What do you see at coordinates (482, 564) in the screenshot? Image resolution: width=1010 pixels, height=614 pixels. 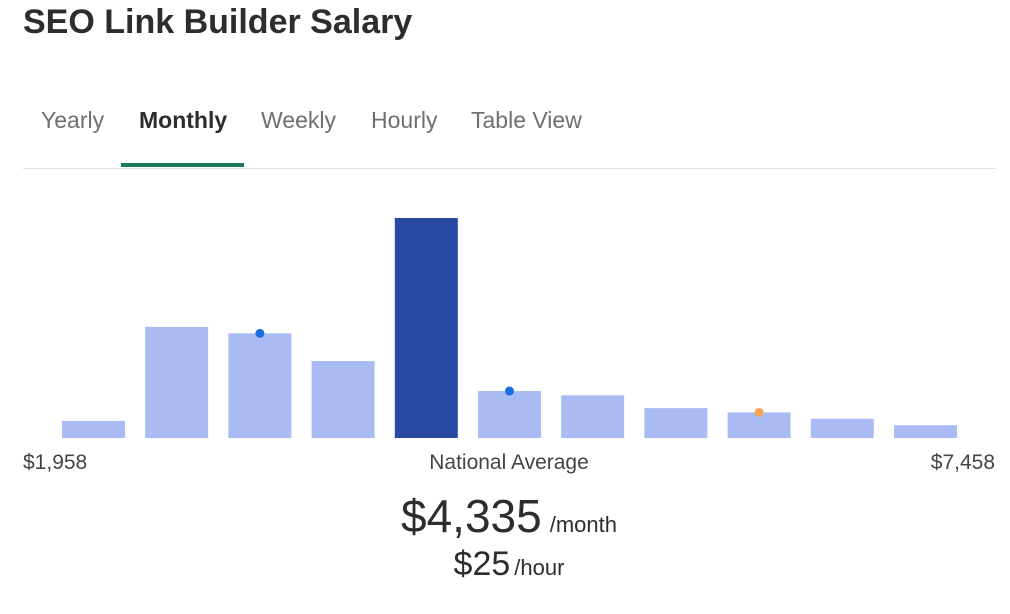 I see `hourly-amount: $25` at bounding box center [482, 564].